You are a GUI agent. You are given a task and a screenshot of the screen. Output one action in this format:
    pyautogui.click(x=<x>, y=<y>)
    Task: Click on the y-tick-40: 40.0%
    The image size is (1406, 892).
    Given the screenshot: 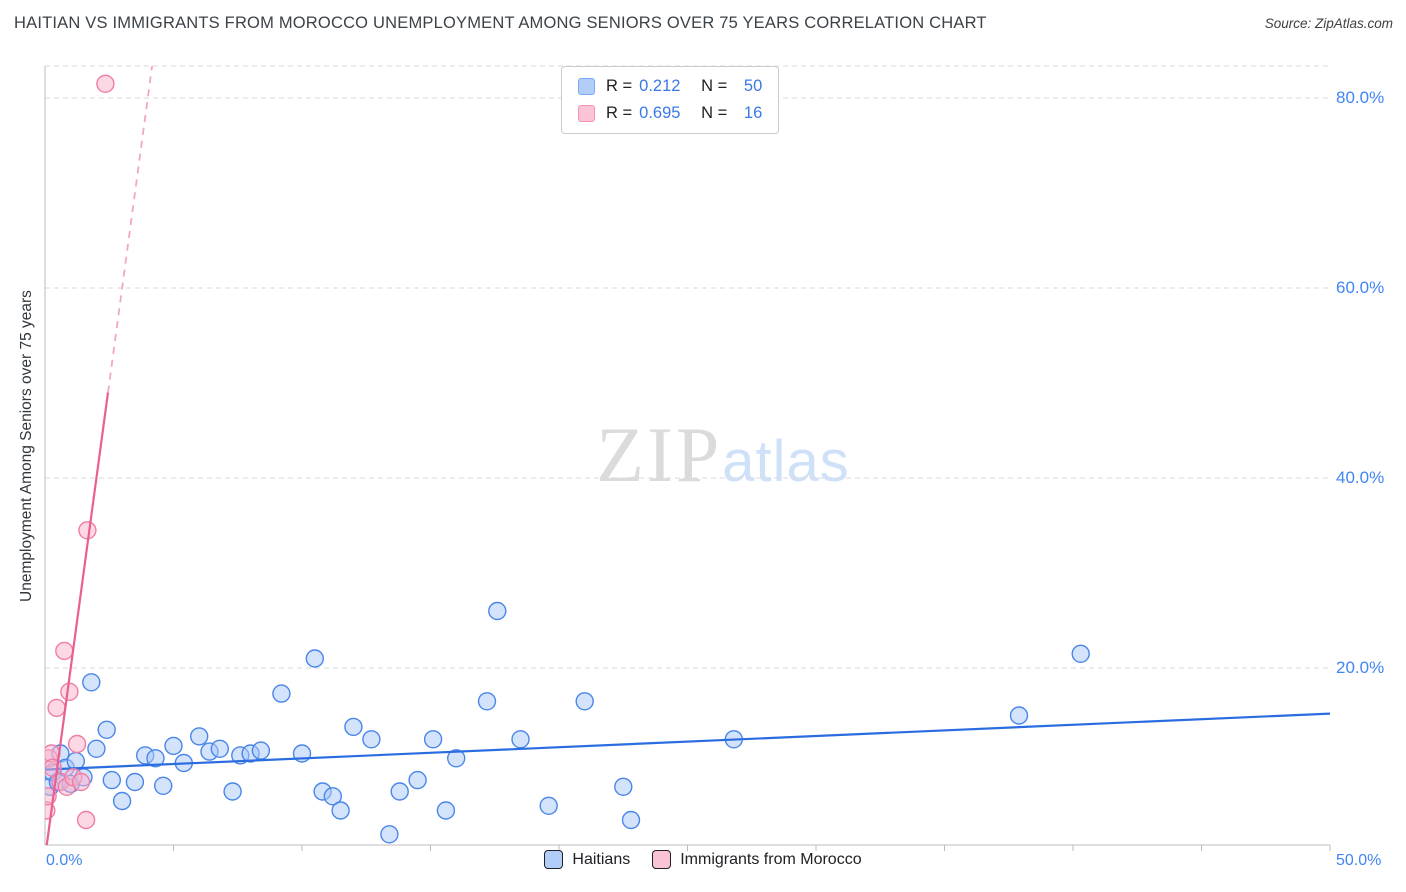 What is the action you would take?
    pyautogui.click(x=1360, y=477)
    